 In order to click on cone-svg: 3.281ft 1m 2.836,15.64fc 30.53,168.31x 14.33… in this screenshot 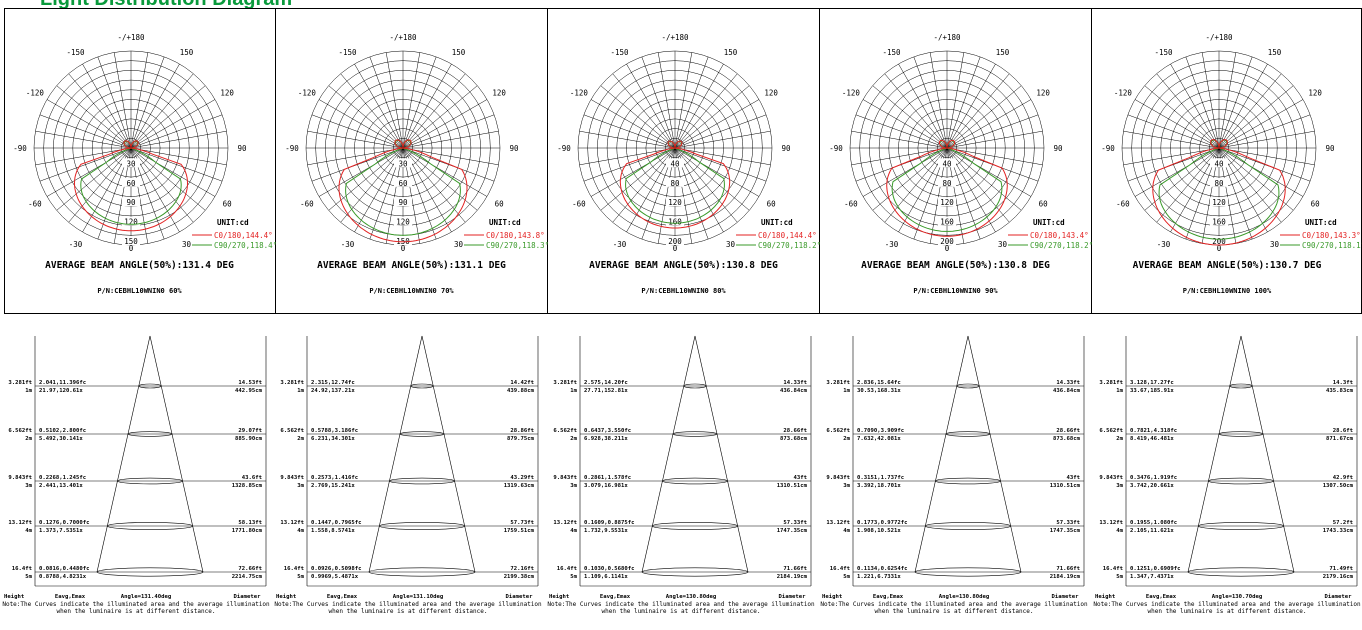, I will do `click(953, 467)`.